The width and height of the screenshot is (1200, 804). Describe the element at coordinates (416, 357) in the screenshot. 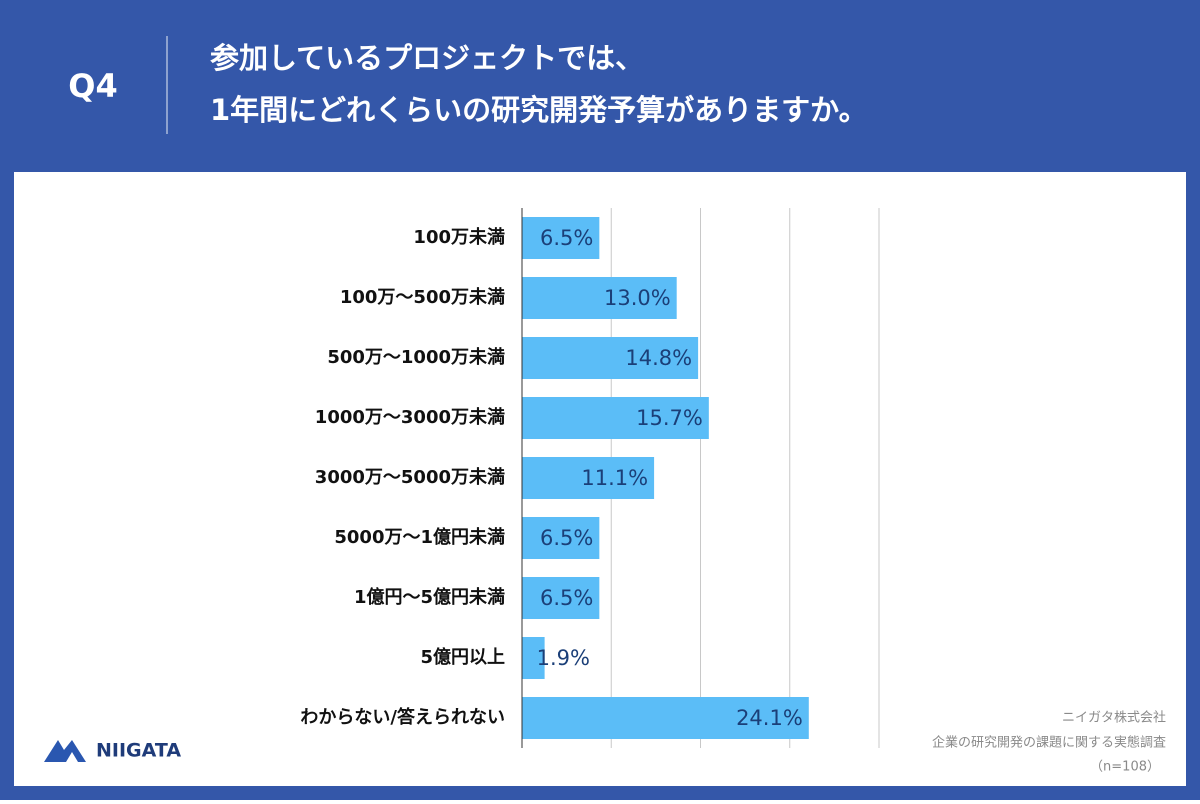

I see `category-label: 500万〜1000万未満` at that location.